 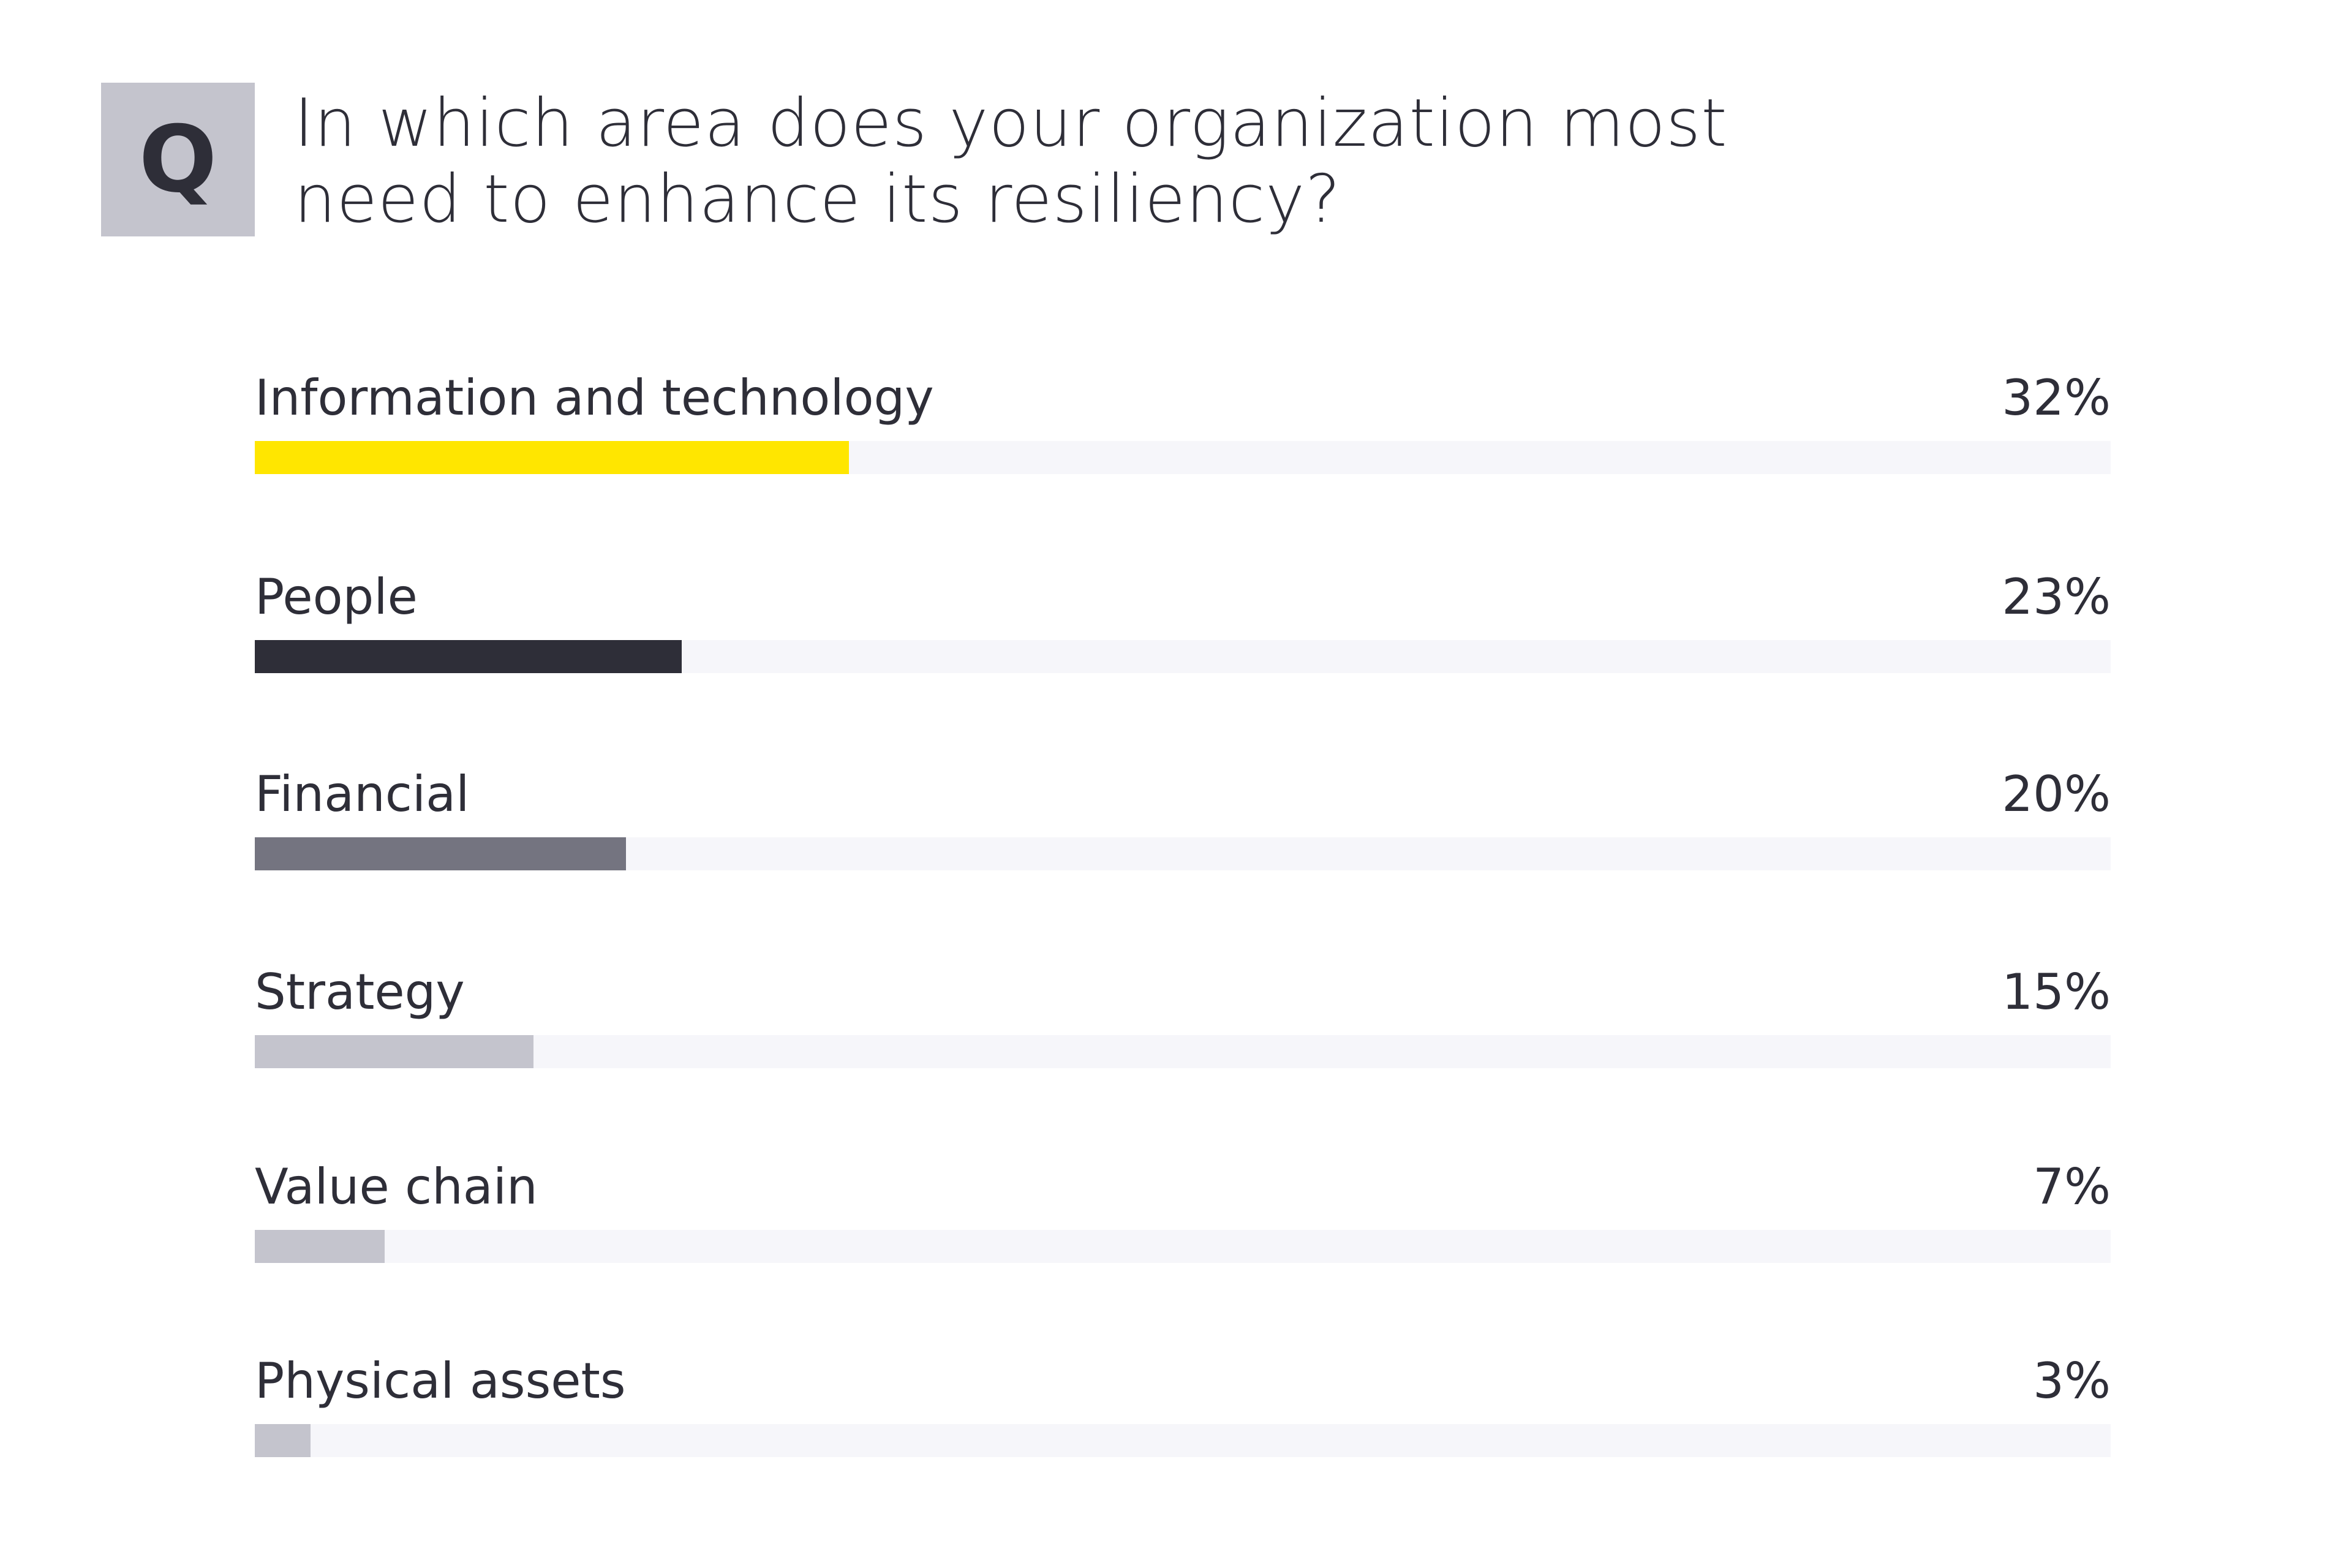 I want to click on bar-row: Financial 20%, so click(x=1183, y=840).